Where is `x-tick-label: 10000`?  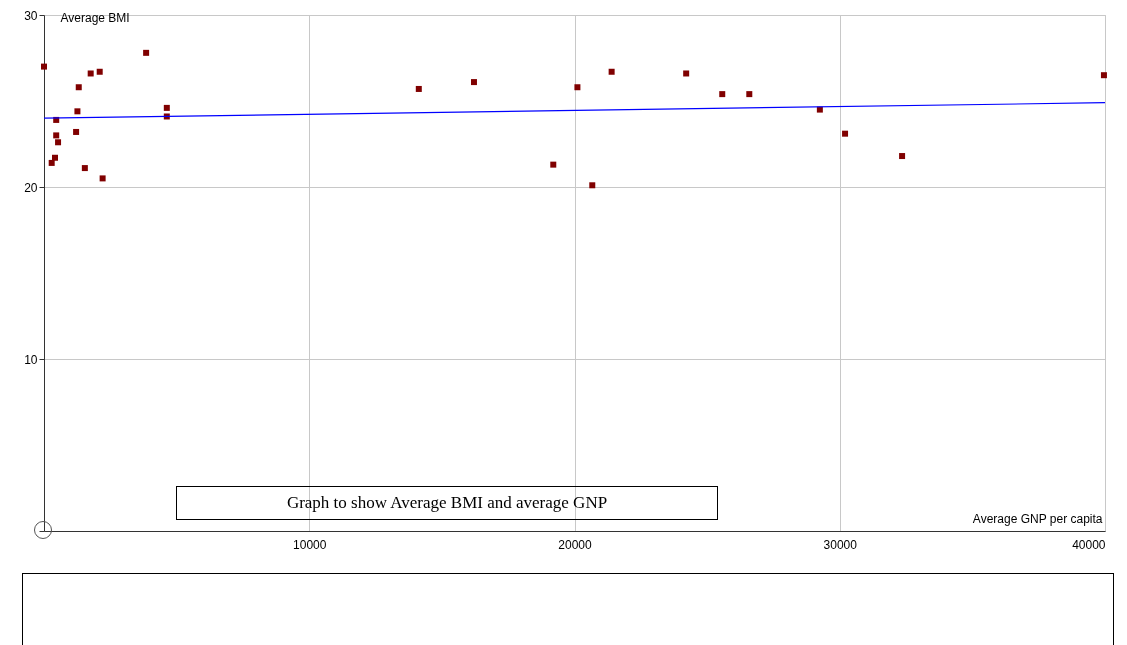
x-tick-label: 10000 is located at coordinates (310, 544).